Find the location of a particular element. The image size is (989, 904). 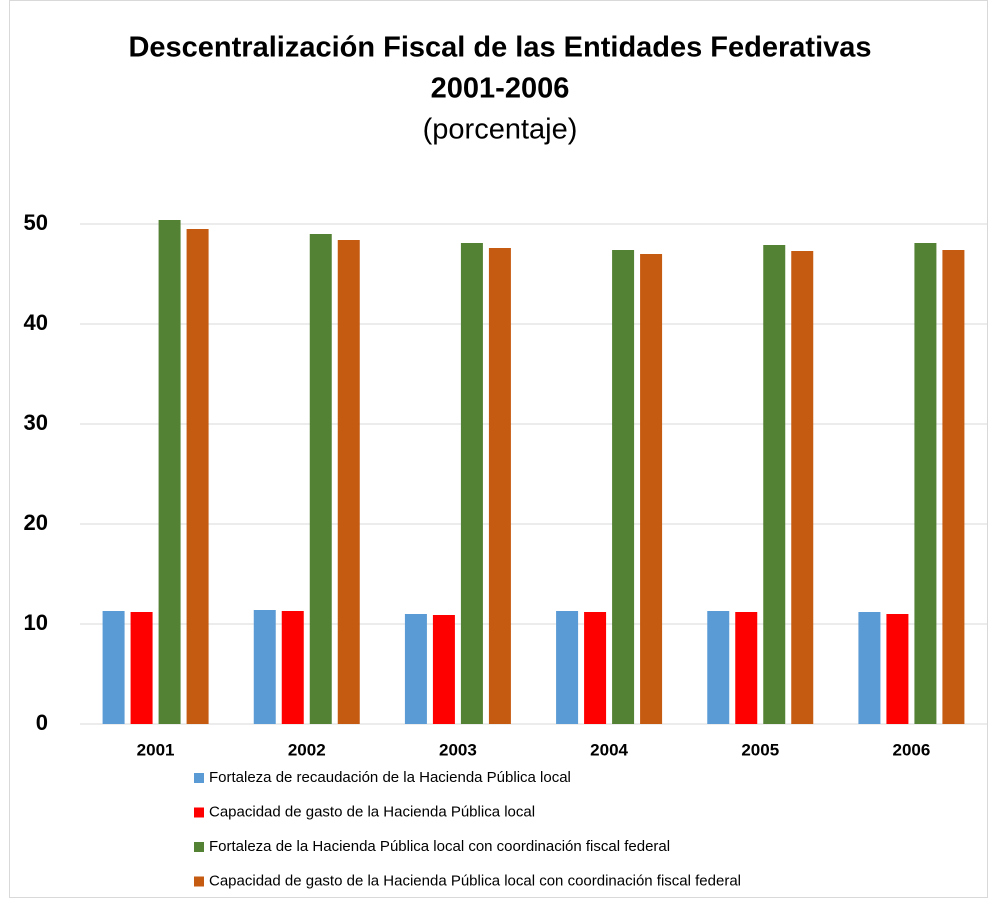

y-tick-label: 40 is located at coordinates (36, 322).